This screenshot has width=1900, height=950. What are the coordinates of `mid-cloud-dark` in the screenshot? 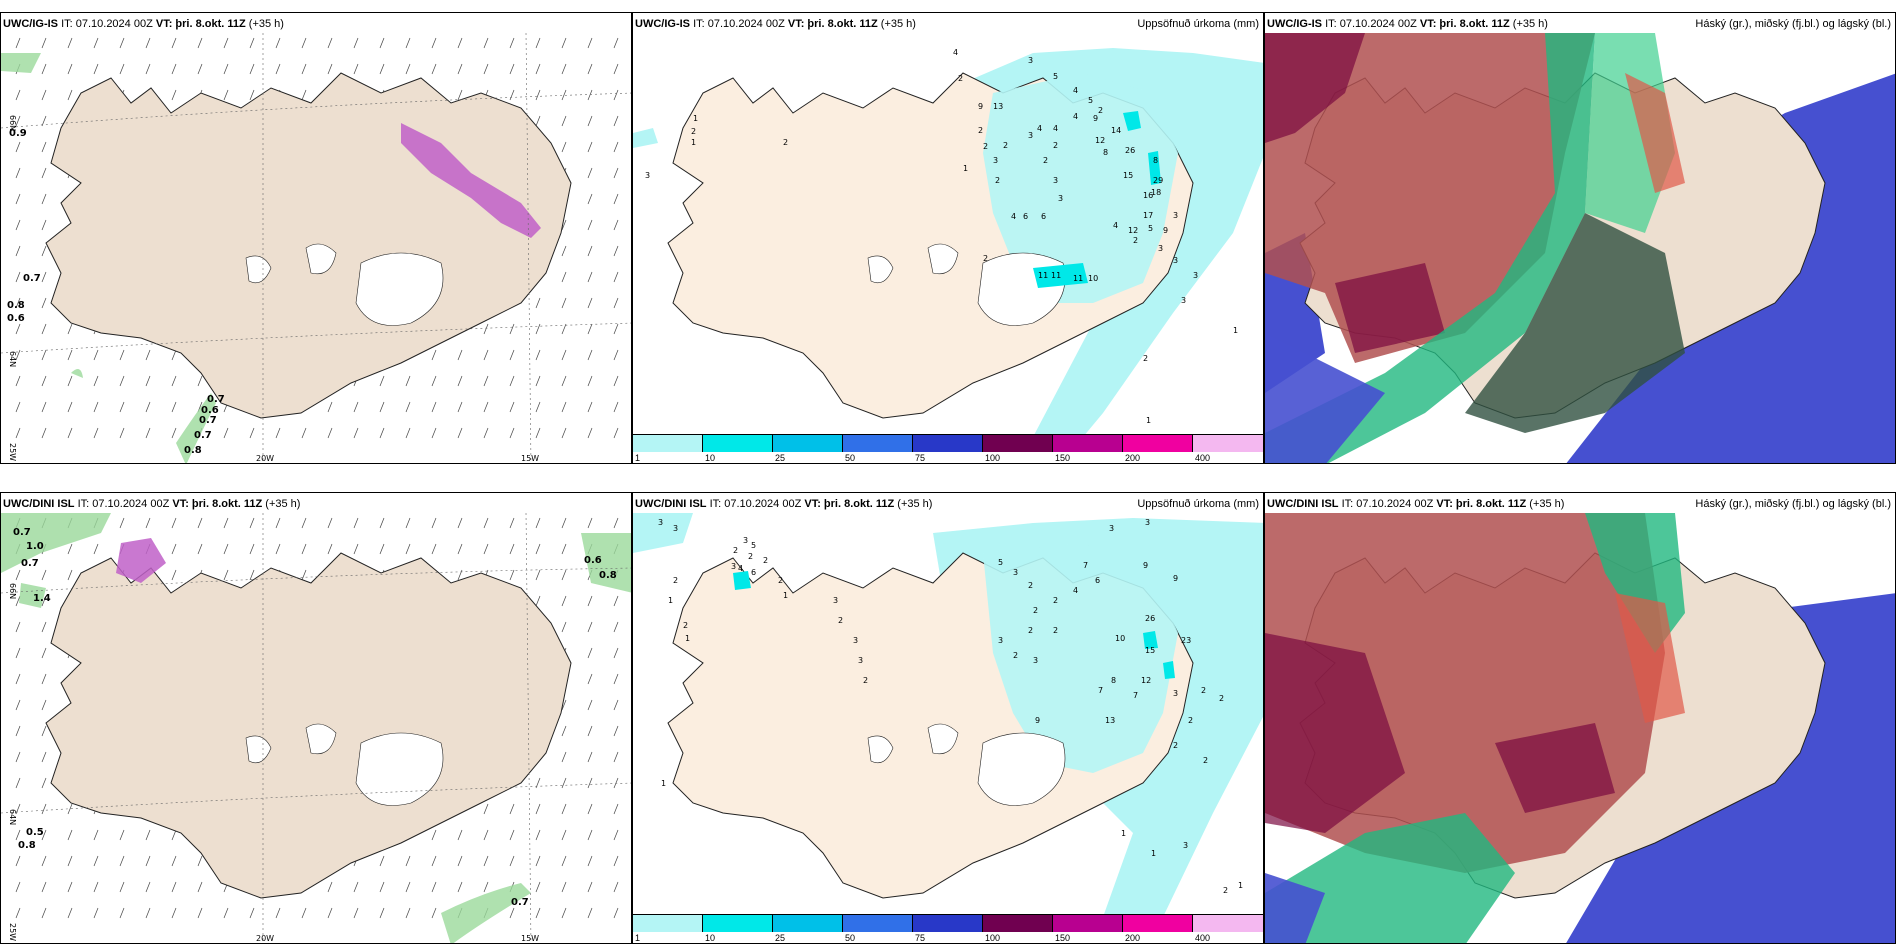 It's located at (1575, 323).